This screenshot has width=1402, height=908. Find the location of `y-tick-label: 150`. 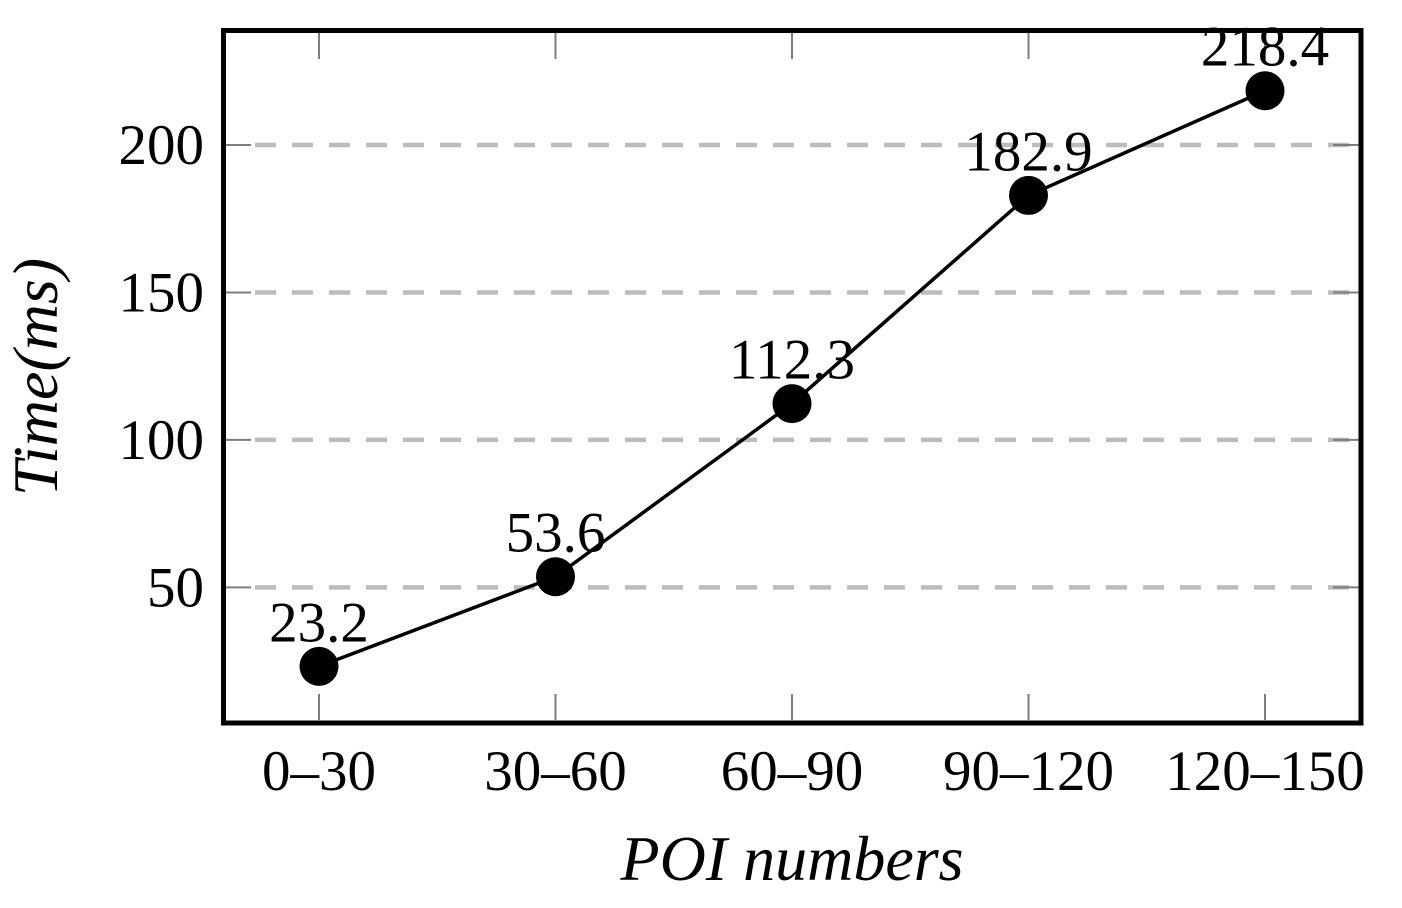

y-tick-label: 150 is located at coordinates (162, 292).